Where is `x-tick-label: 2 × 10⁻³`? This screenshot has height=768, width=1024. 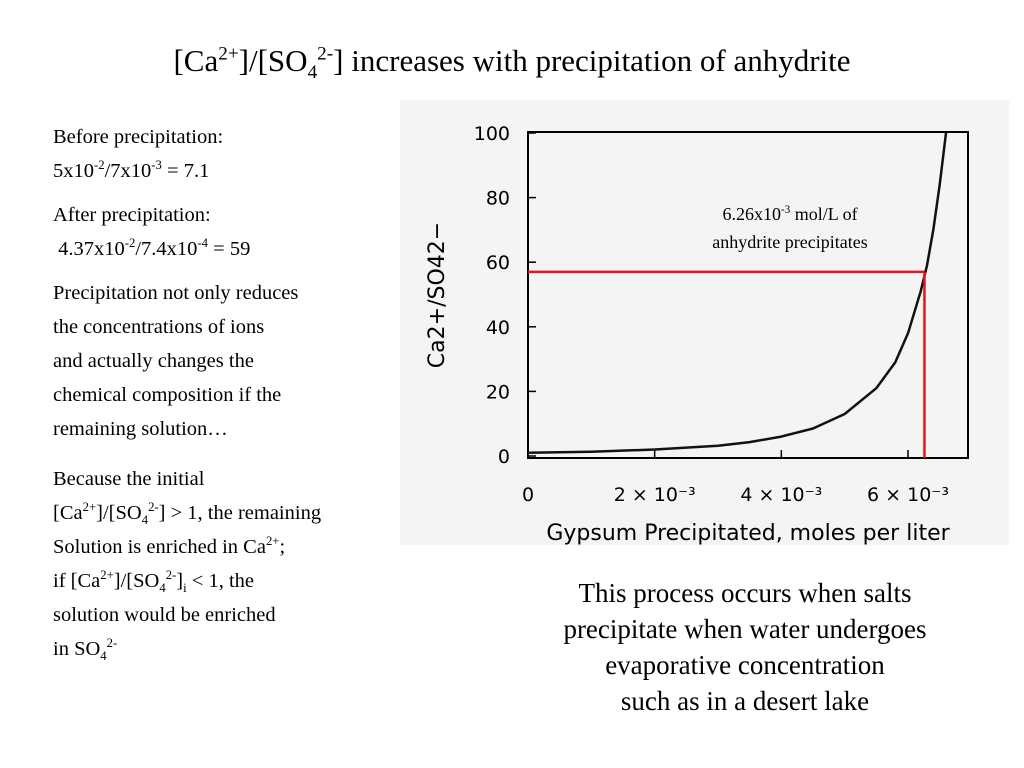
x-tick-label: 2 × 10⁻³ is located at coordinates (655, 495).